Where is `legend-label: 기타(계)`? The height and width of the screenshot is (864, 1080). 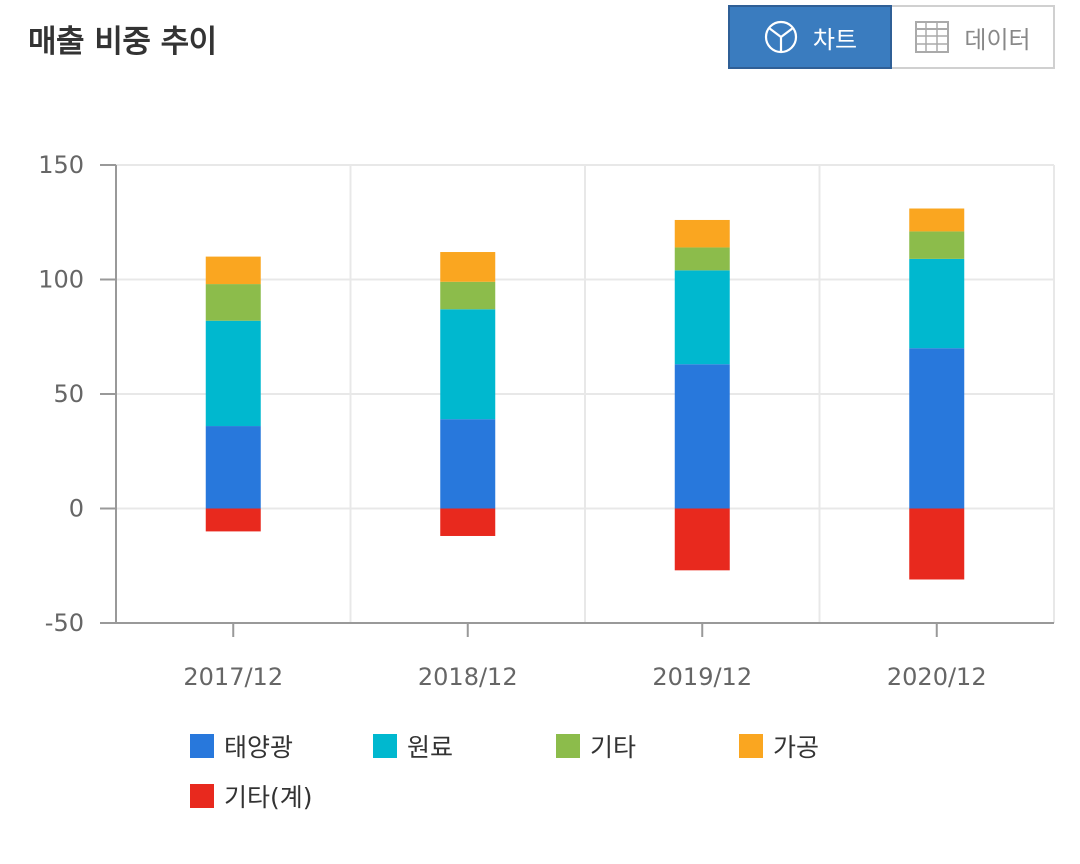 legend-label: 기타(계) is located at coordinates (268, 797).